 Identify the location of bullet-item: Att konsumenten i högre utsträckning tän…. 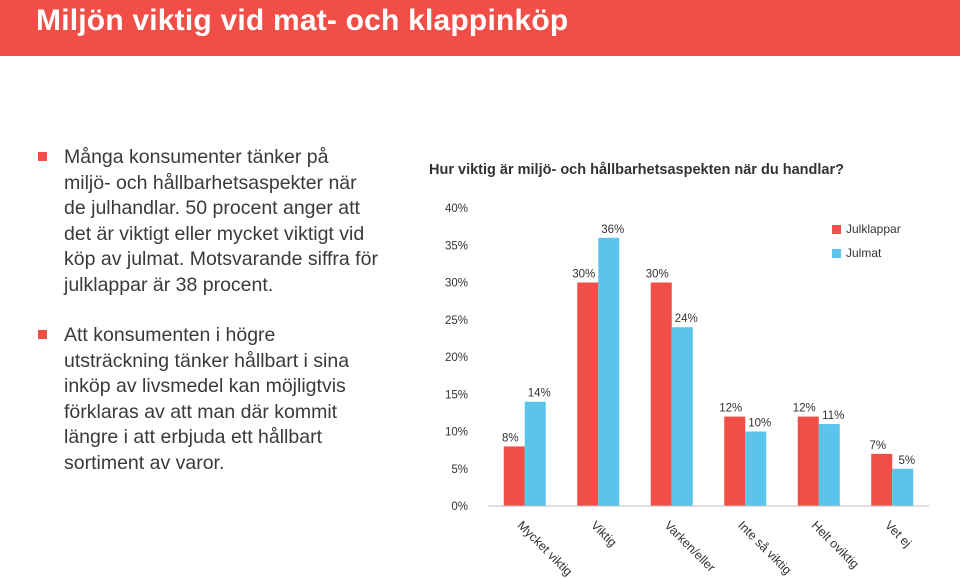
(208, 399).